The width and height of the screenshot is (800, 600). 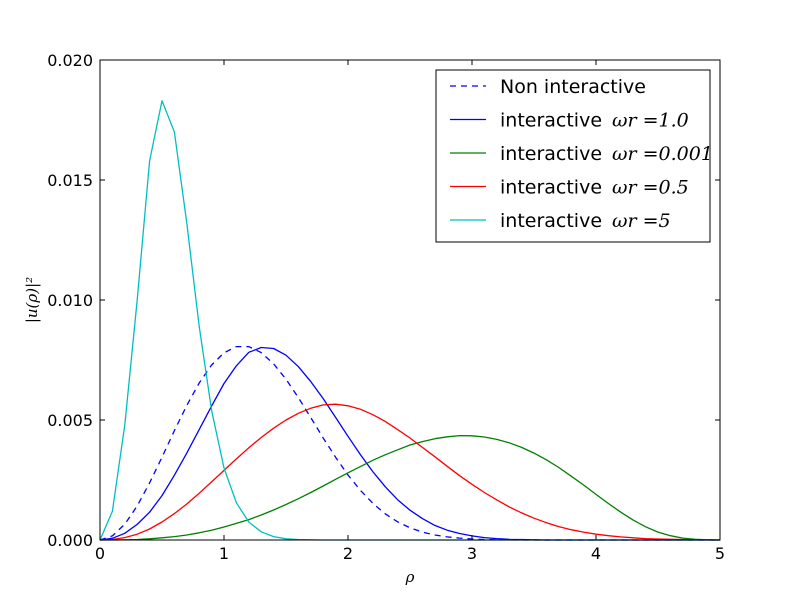 What do you see at coordinates (650, 121) in the screenshot?
I see `legend-math-1: ωr =1.0` at bounding box center [650, 121].